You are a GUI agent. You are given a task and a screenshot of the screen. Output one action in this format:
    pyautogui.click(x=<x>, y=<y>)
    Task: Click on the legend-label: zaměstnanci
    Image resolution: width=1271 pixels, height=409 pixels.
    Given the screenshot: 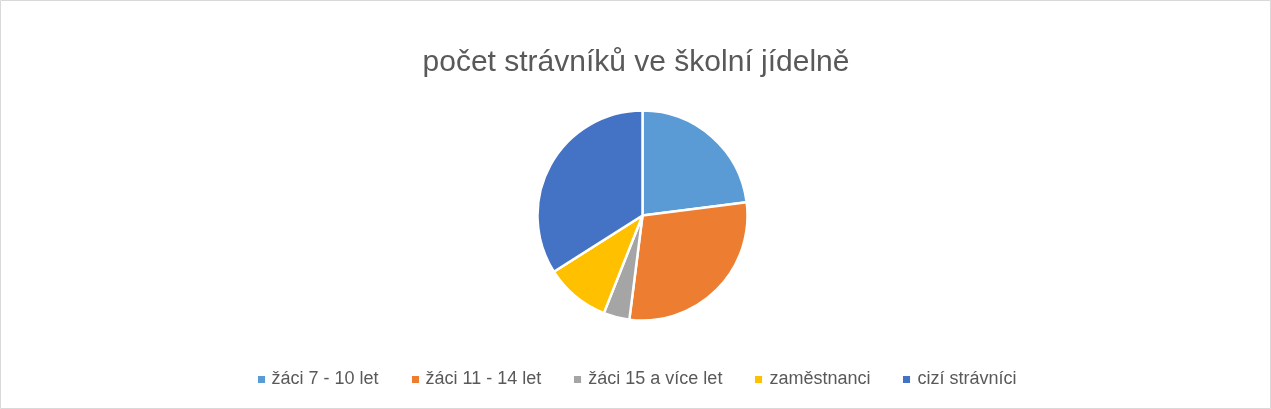 What is the action you would take?
    pyautogui.click(x=820, y=378)
    